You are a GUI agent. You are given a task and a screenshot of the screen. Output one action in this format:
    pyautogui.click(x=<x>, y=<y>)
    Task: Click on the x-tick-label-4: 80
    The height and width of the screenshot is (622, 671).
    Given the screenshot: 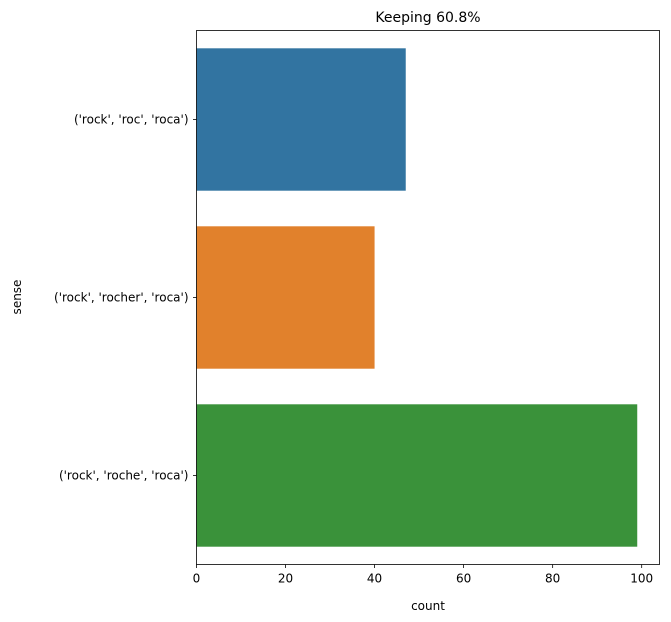 What is the action you would take?
    pyautogui.click(x=552, y=579)
    